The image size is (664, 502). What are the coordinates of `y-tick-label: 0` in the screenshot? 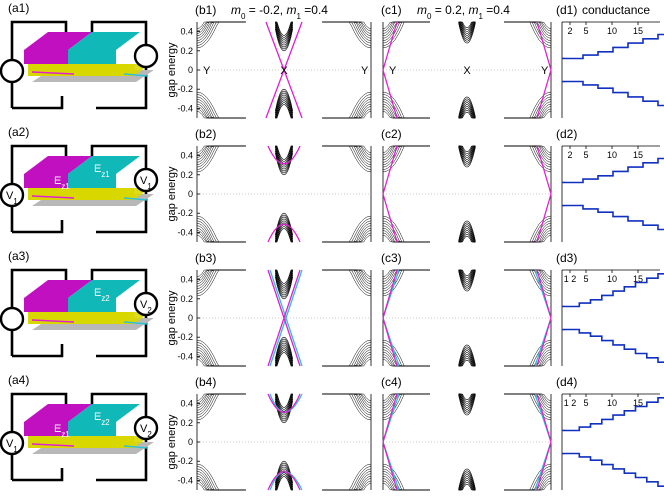 It's located at (190, 318).